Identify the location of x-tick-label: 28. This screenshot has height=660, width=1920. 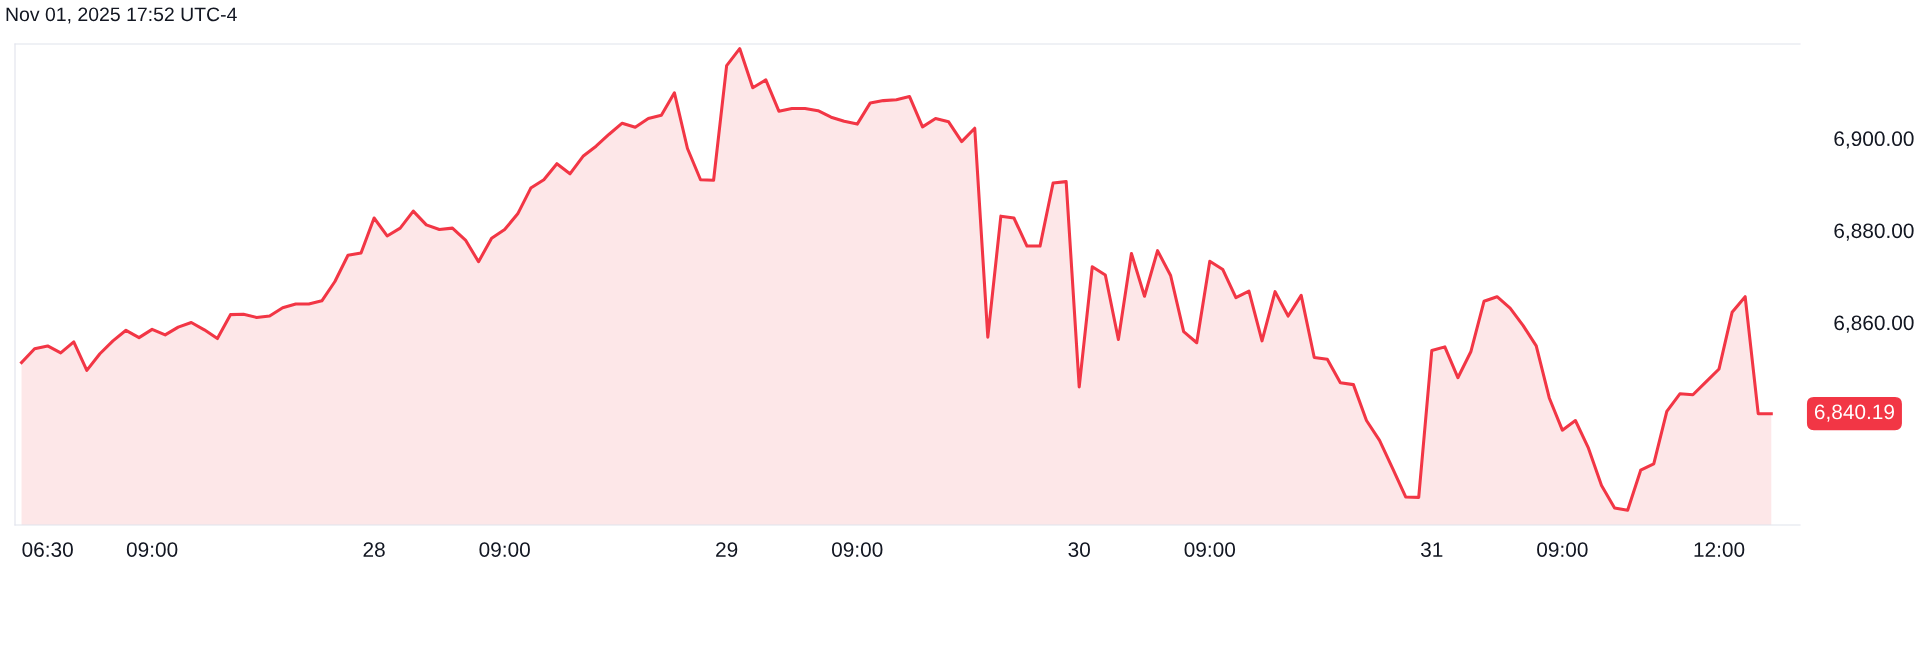
(374, 549).